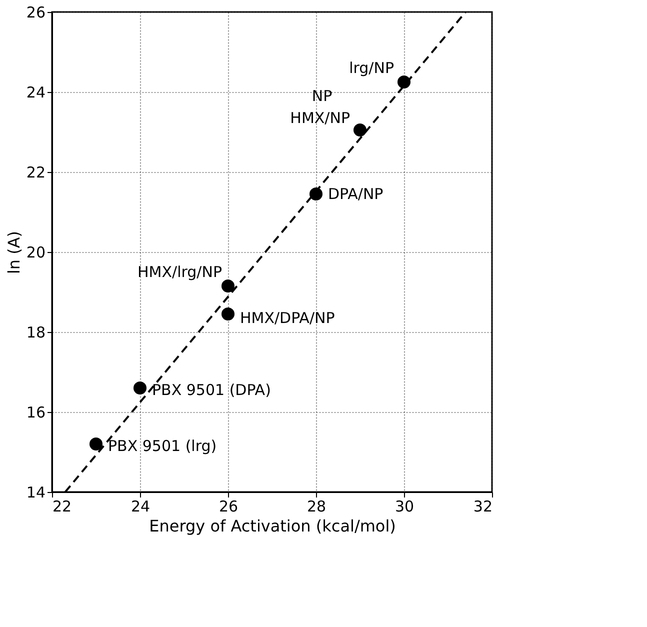  Describe the element at coordinates (140, 507) in the screenshot. I see `x-tick-label: 24` at that location.